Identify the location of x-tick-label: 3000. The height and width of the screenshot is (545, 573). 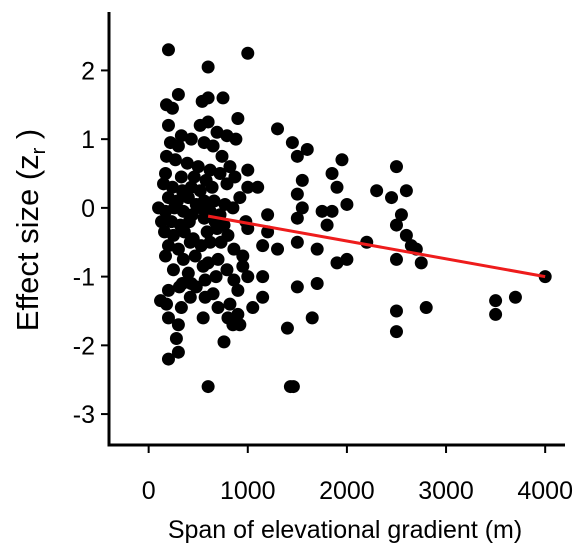
(446, 491).